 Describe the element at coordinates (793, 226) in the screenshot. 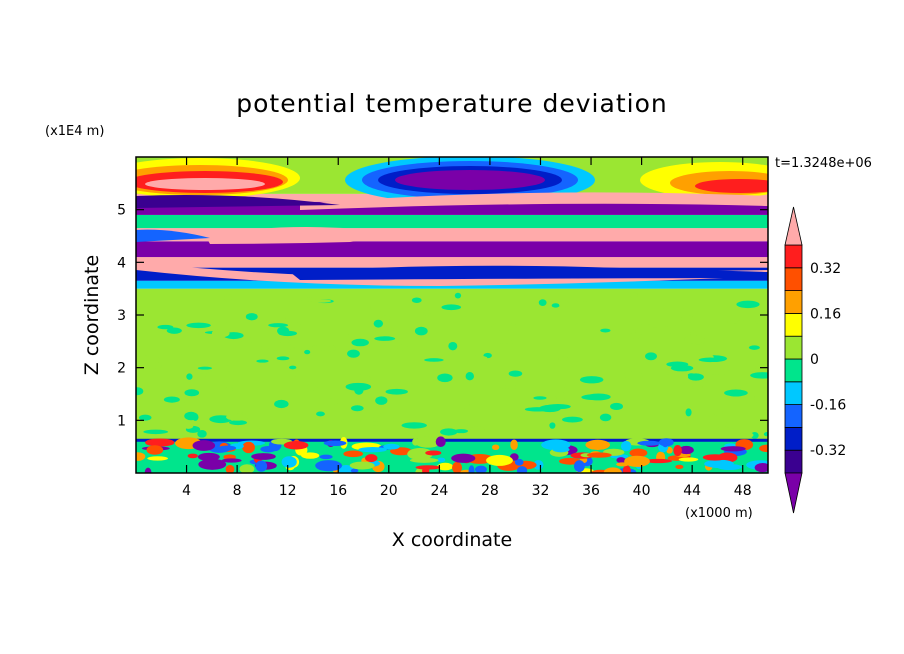

I see `colorbar-top-arrow` at that location.